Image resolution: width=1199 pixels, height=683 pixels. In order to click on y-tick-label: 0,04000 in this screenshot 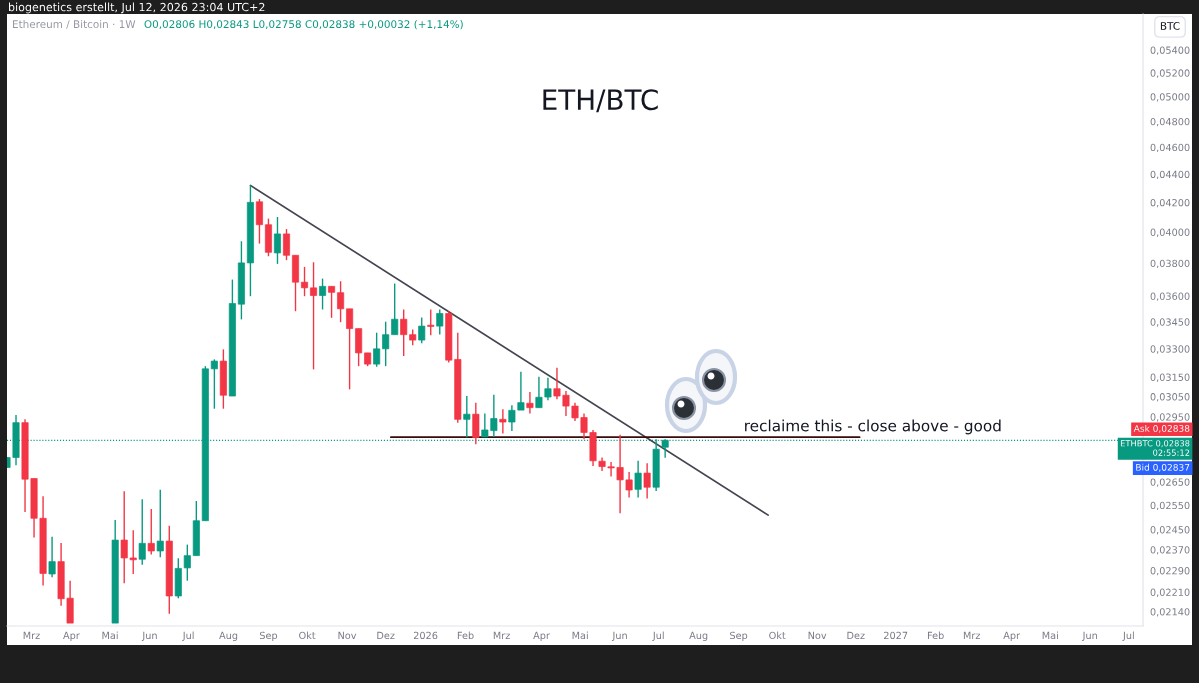, I will do `click(1170, 232)`.